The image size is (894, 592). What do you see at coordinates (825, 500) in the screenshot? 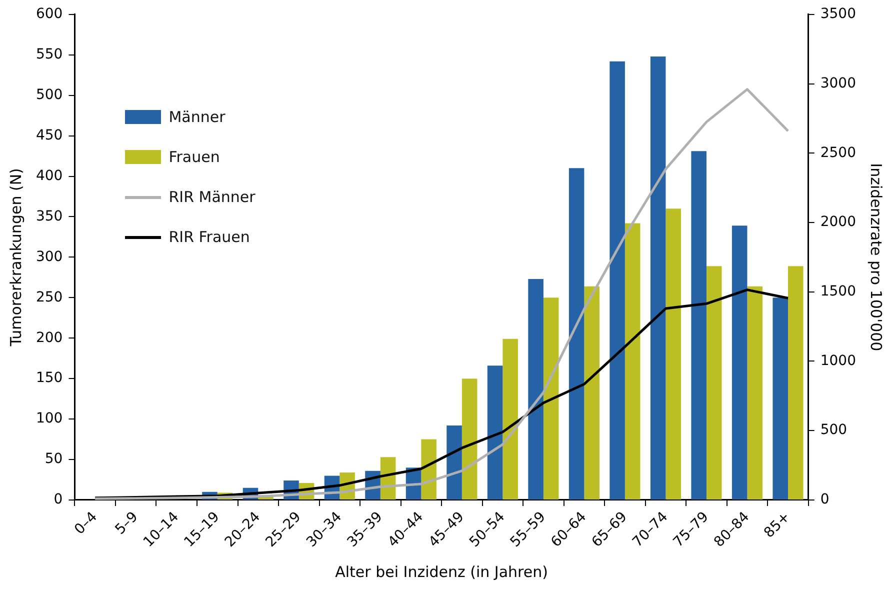
I see `y2-tick-label: 0` at bounding box center [825, 500].